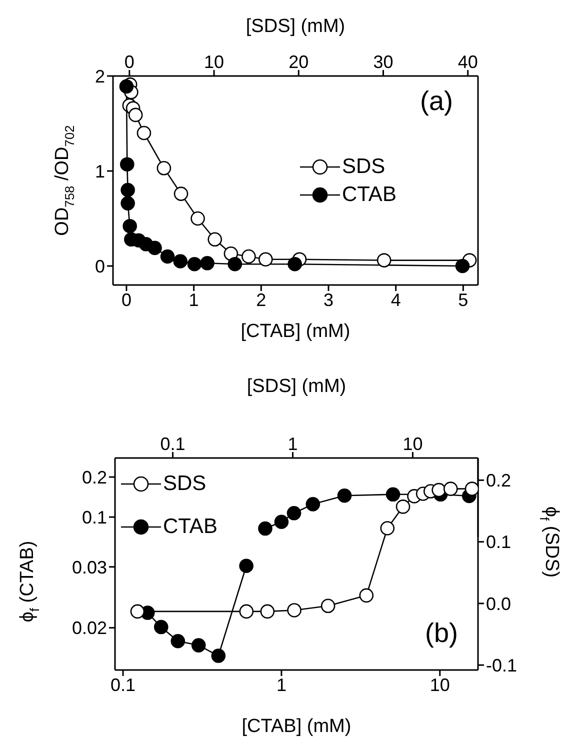 Image resolution: width=568 pixels, height=743 pixels. Describe the element at coordinates (298, 62) in the screenshot. I see `x2-tick-label: 20` at that location.